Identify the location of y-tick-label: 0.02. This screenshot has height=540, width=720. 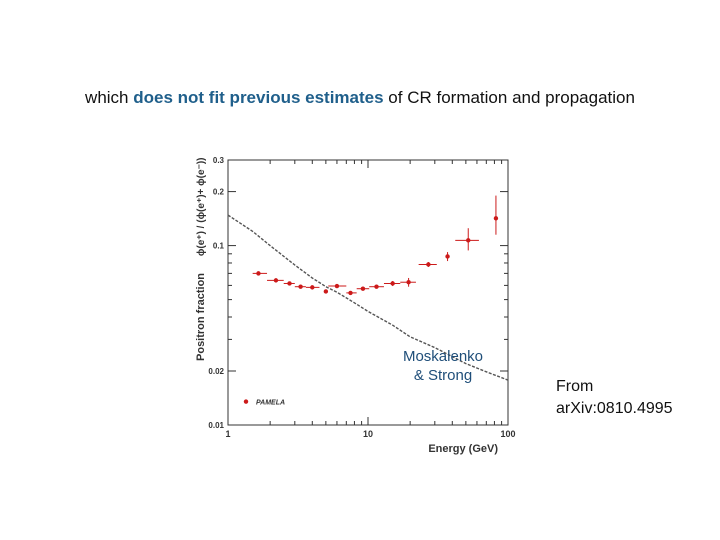
(216, 371).